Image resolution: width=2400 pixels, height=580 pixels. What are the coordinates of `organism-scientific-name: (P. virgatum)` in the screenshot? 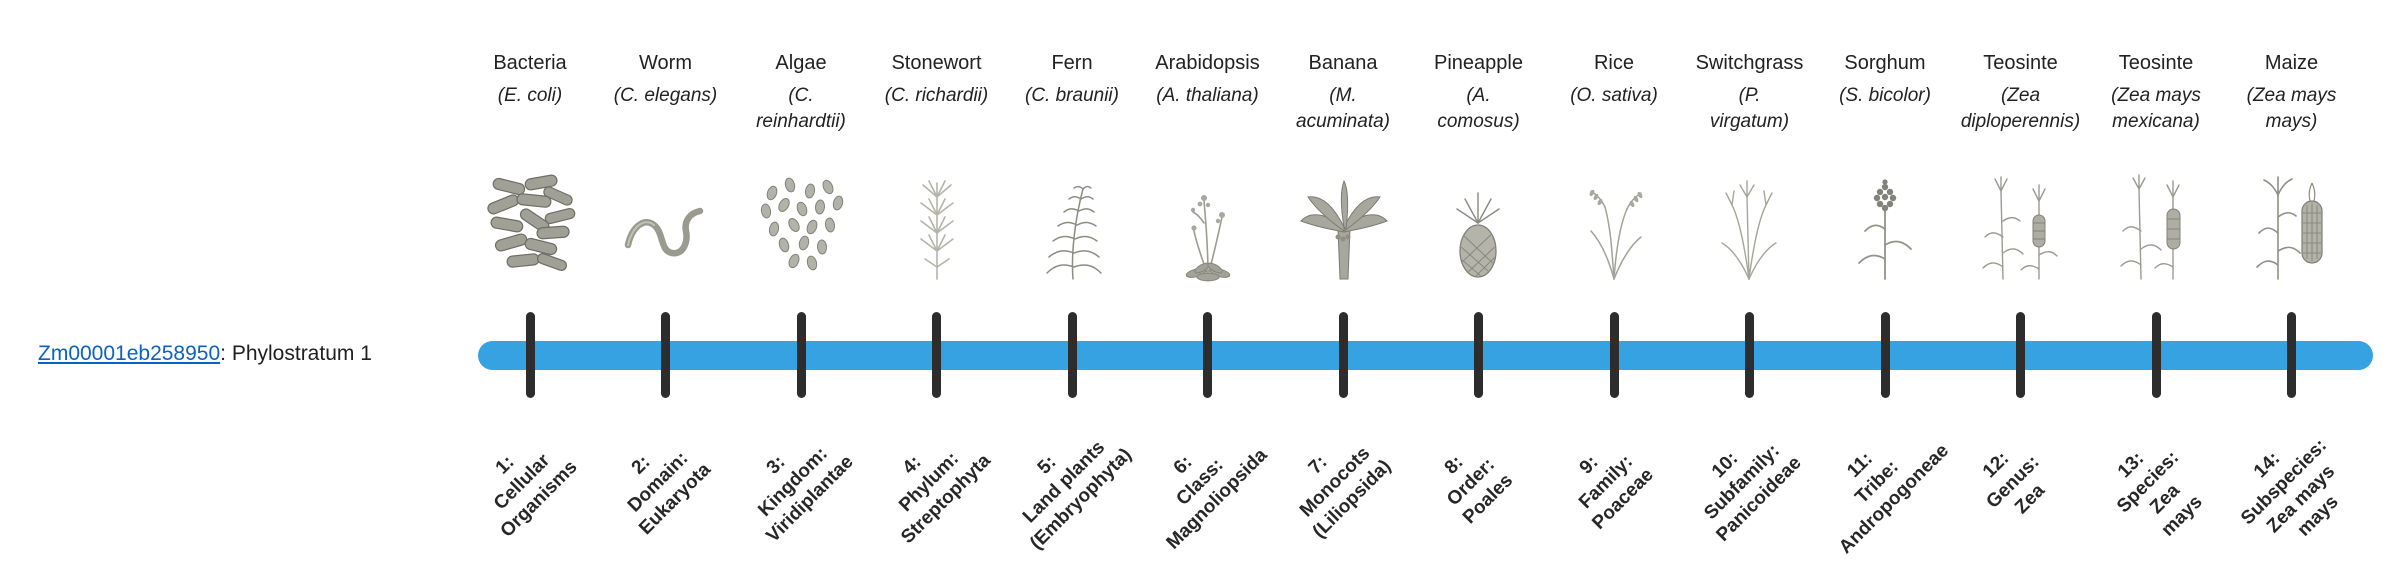 It's located at (1749, 108).